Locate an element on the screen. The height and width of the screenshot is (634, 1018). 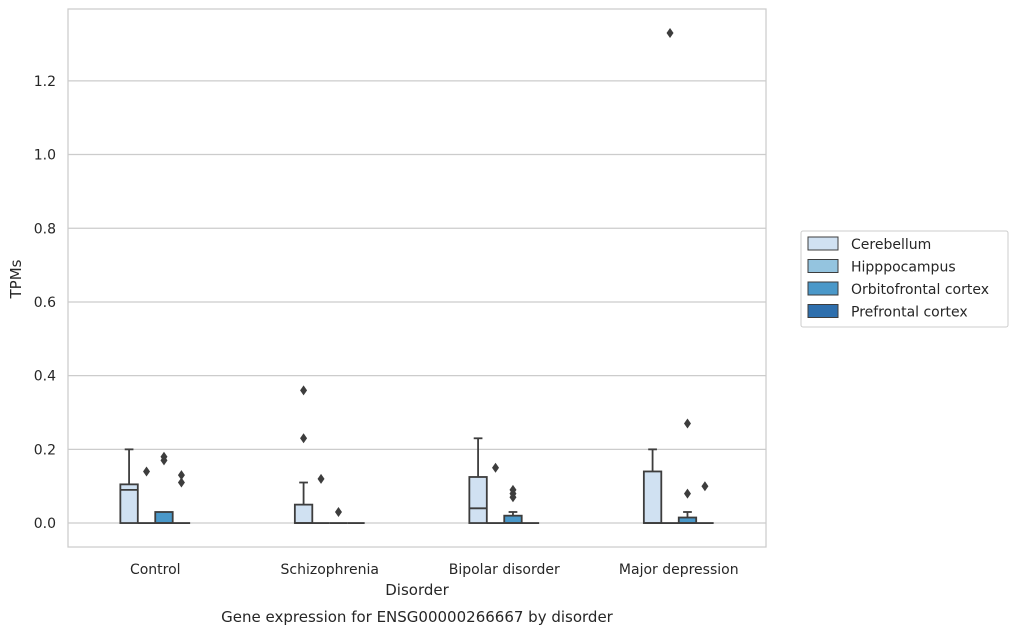
y-tick-label: 0.0 is located at coordinates (45, 524).